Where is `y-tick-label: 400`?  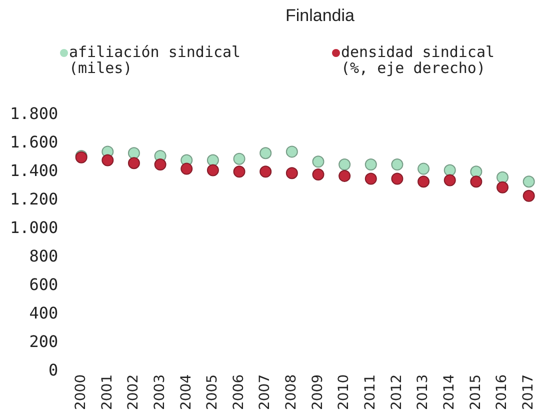
y-tick-label: 400 is located at coordinates (43, 312).